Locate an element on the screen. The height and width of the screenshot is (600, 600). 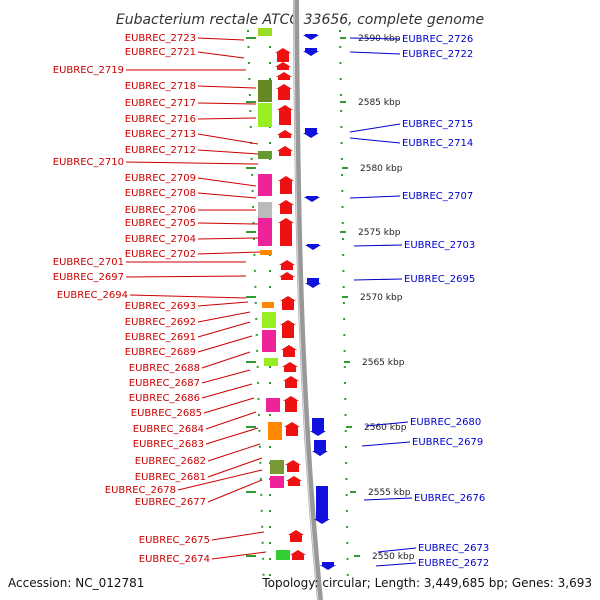
accession-text: Accession: NC_012781 is located at coordinates (76, 583).